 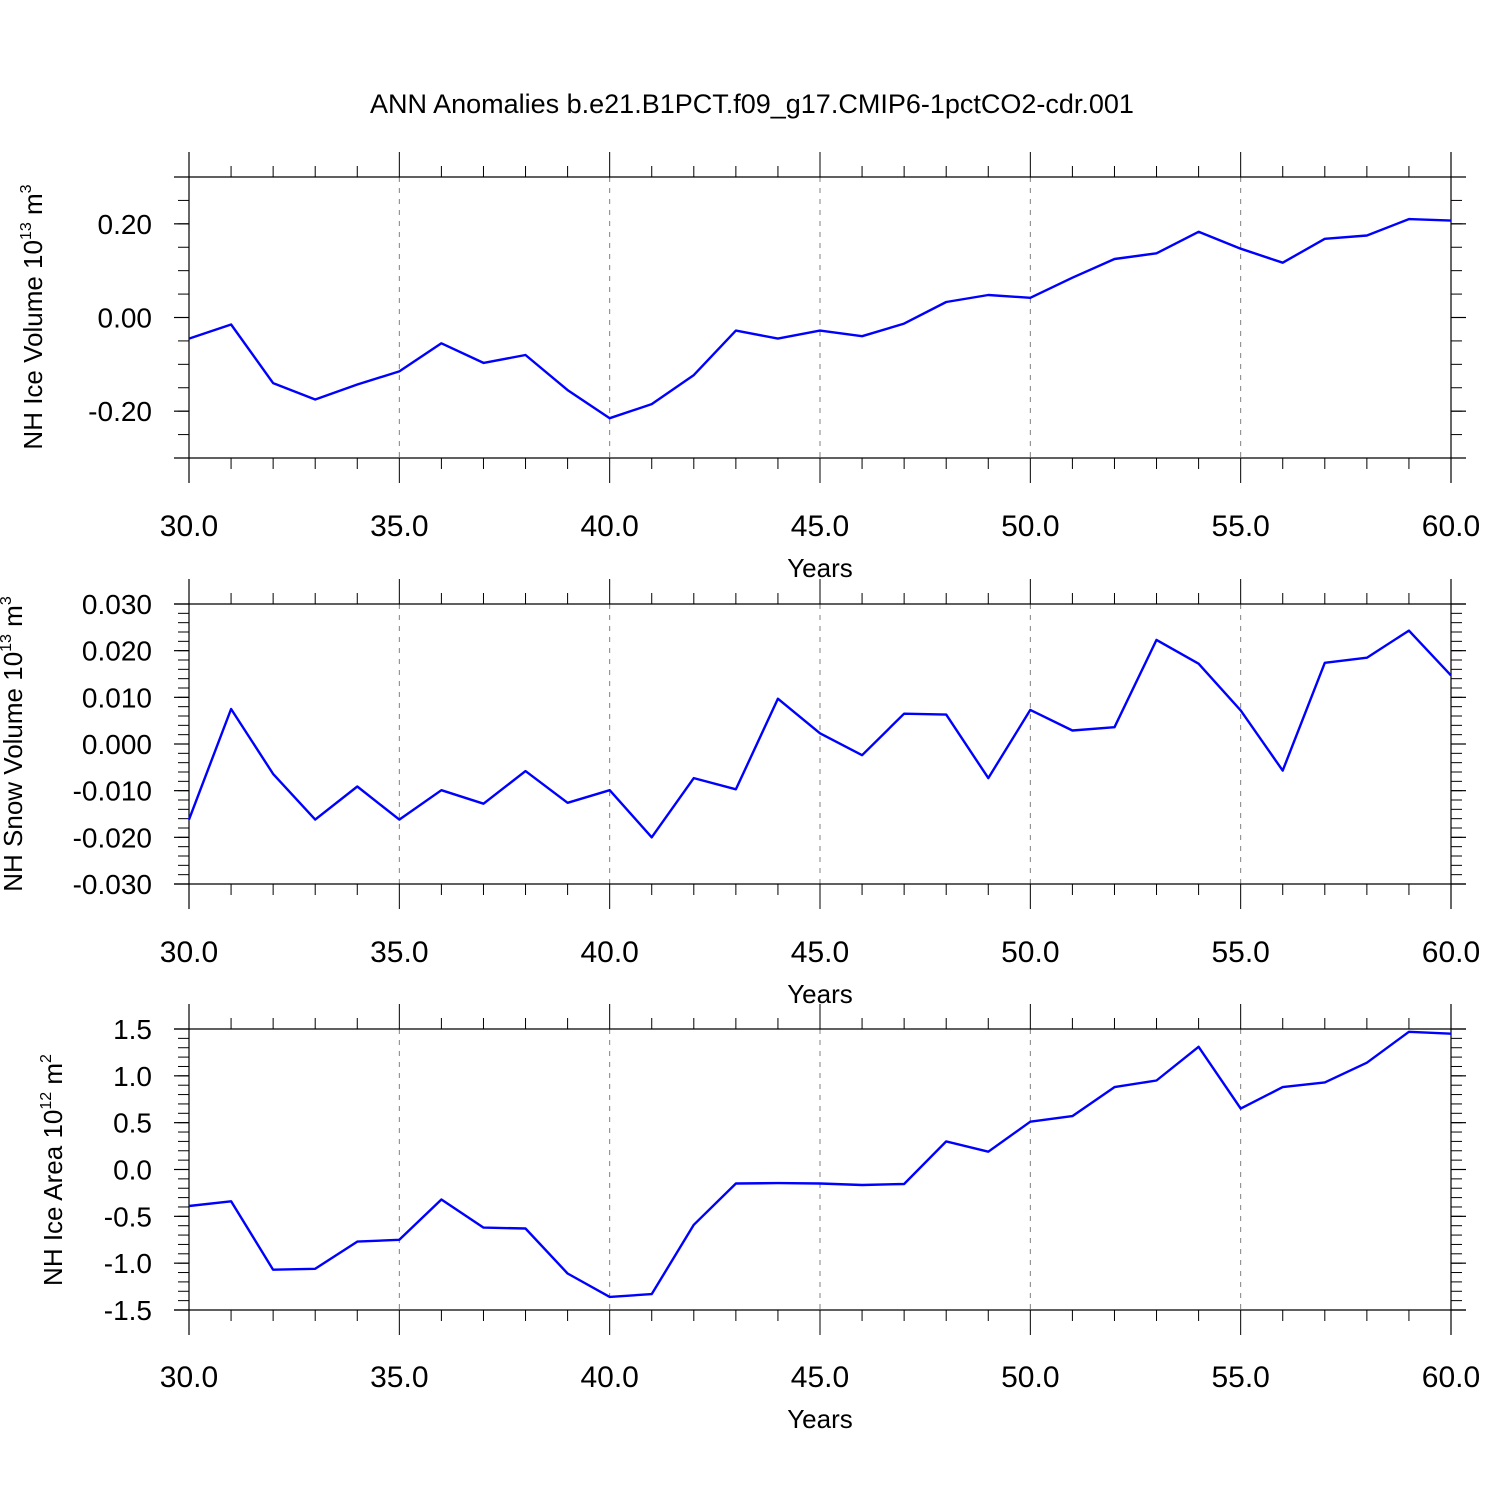 What do you see at coordinates (125, 224) in the screenshot?
I see `y-tick-label: 0.20` at bounding box center [125, 224].